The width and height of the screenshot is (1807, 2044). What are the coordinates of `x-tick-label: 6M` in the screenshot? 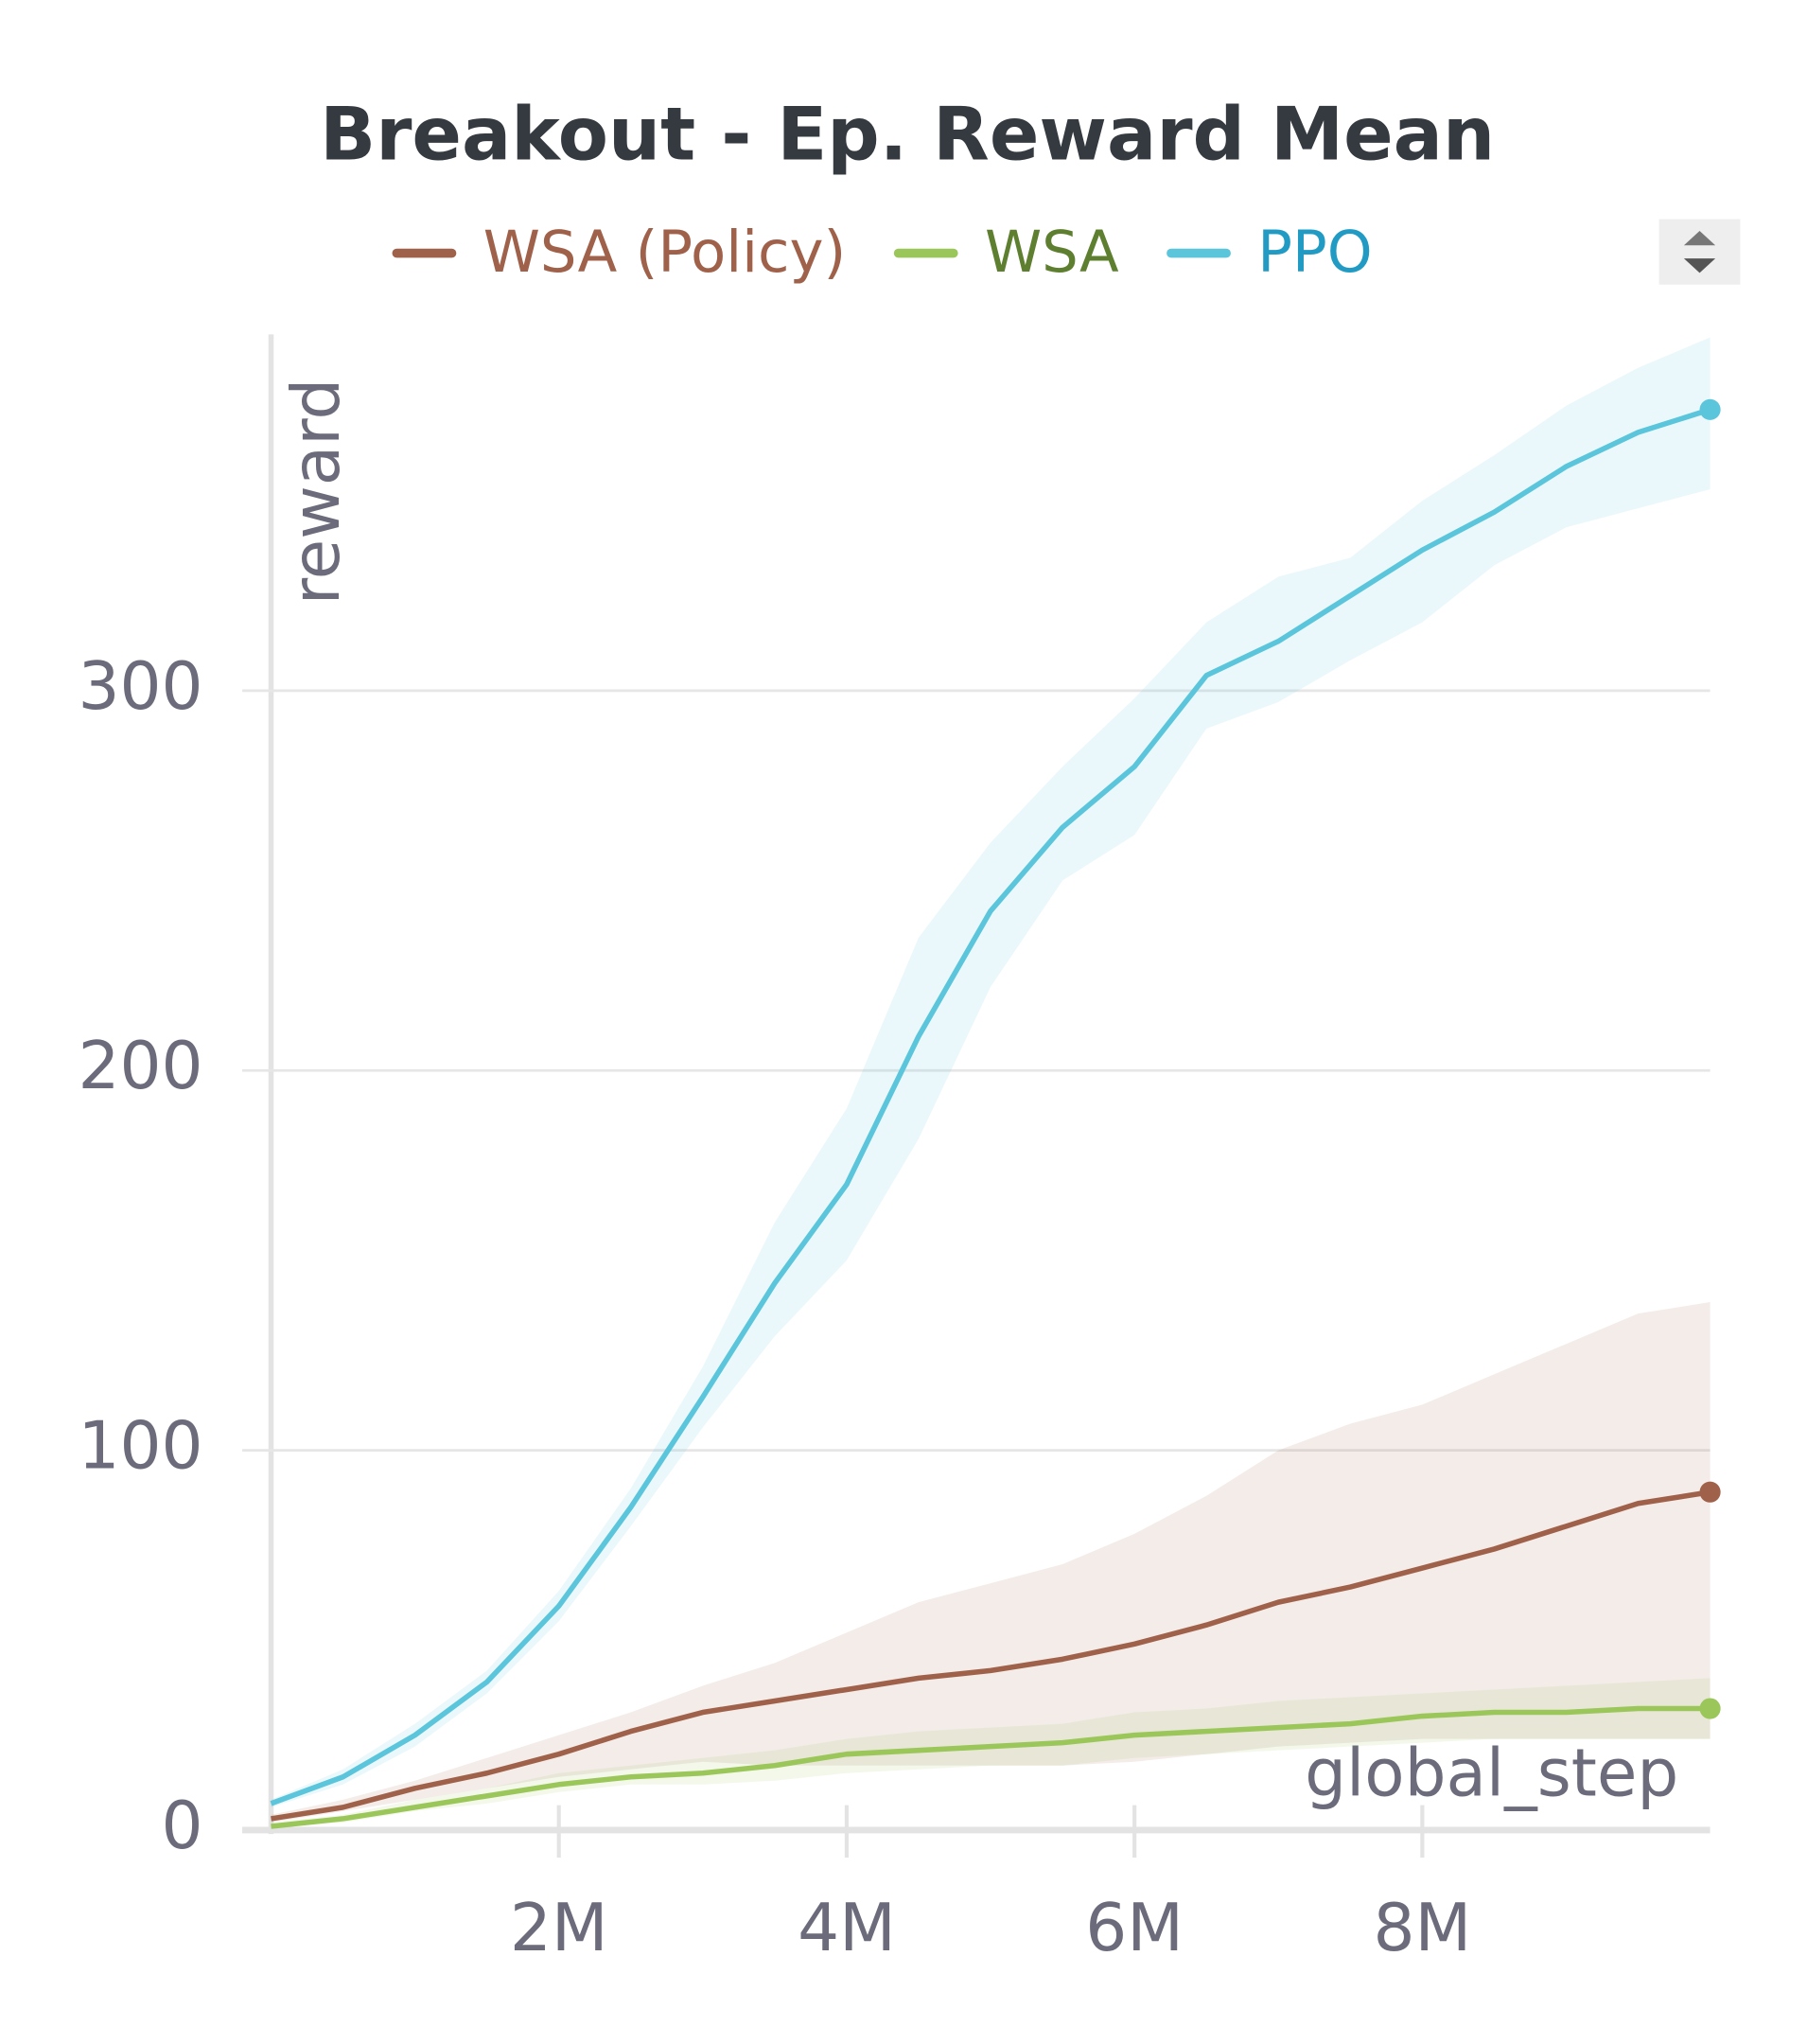 It's located at (1134, 1928).